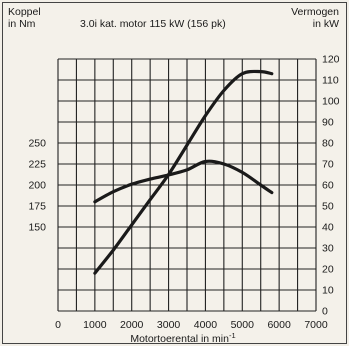 This screenshot has width=349, height=346. What do you see at coordinates (279, 325) in the screenshot?
I see `x-tick-label: 6000` at bounding box center [279, 325].